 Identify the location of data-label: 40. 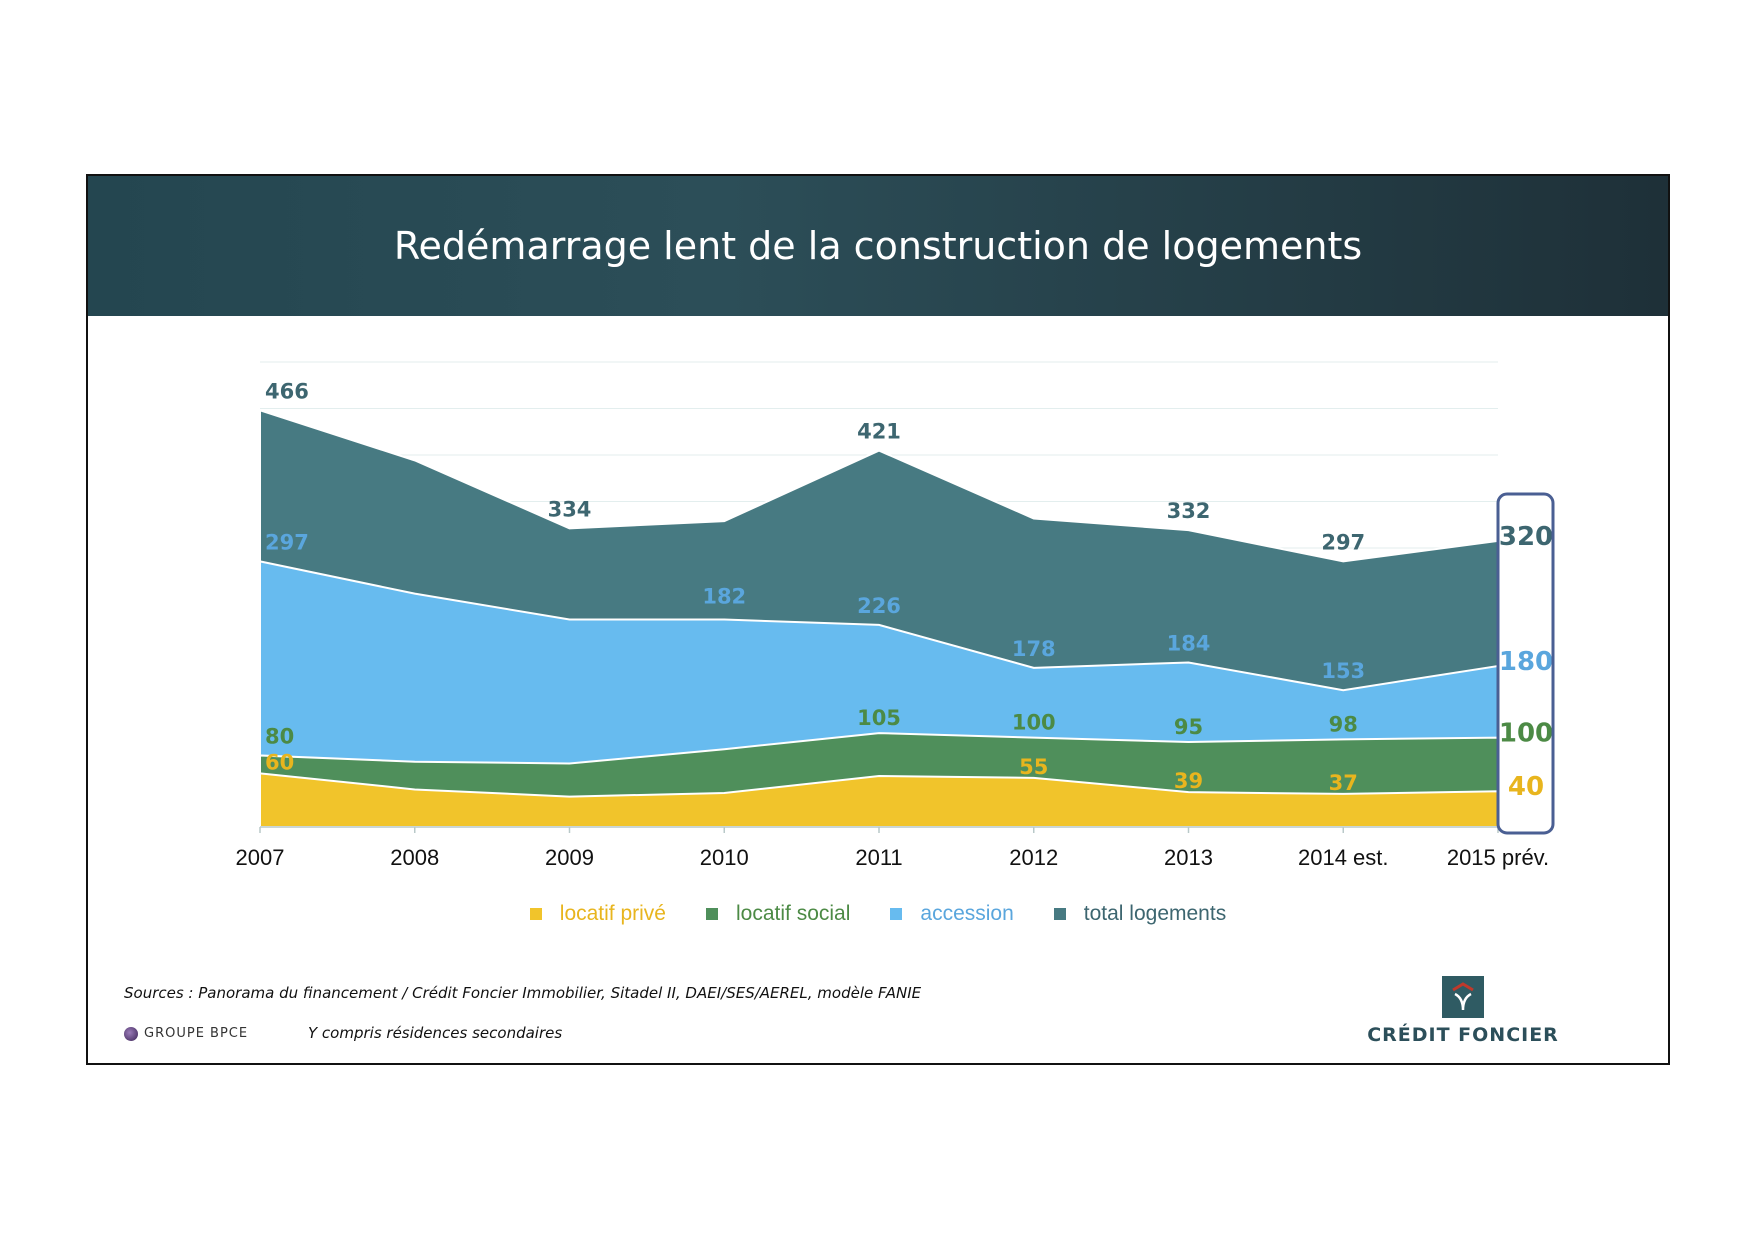
(1526, 787).